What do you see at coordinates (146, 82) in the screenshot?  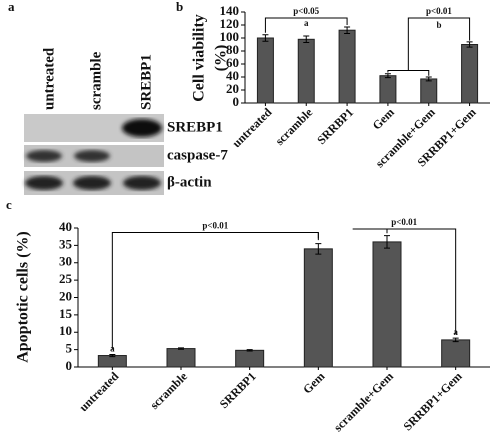 I see `lane-label: SREBP1` at bounding box center [146, 82].